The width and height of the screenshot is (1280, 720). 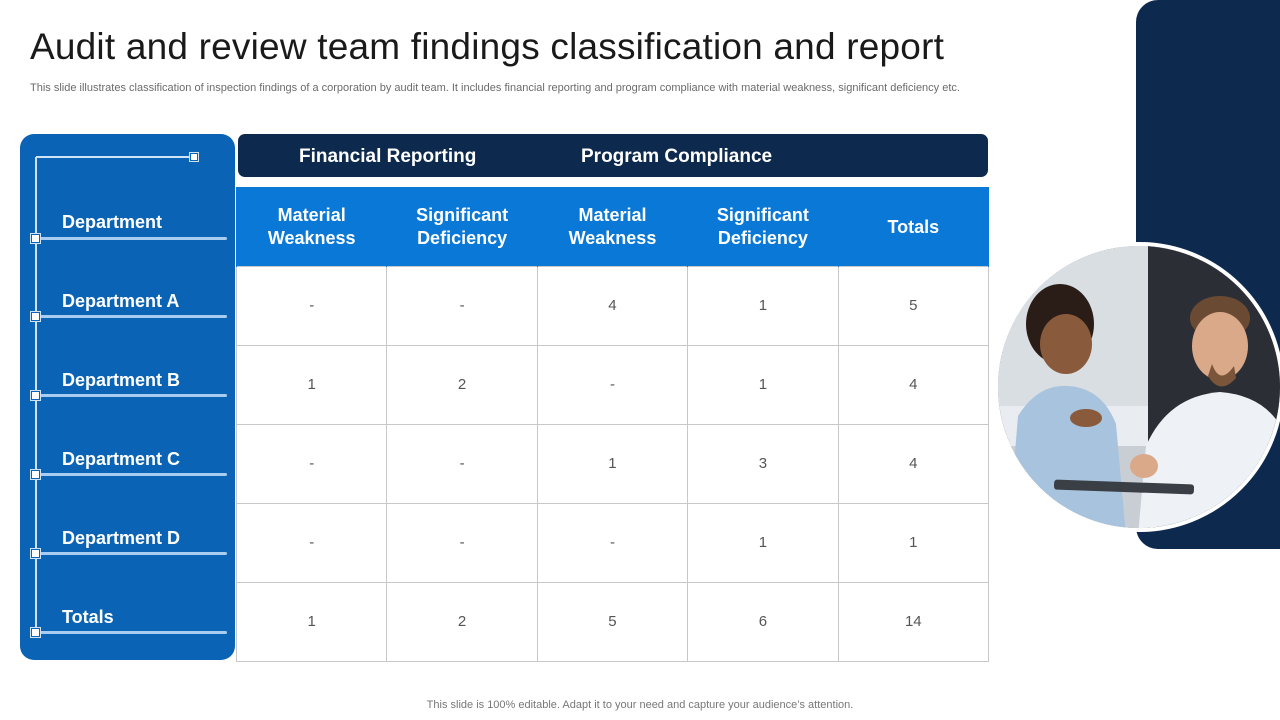 I want to click on sidebar-top-node, so click(x=194, y=157).